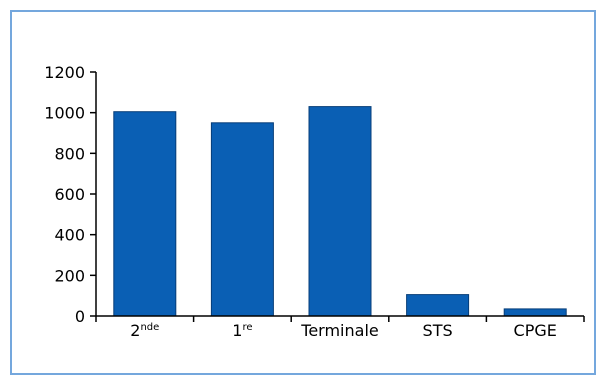 This screenshot has width=606, height=389. Describe the element at coordinates (69, 153) in the screenshot. I see `y-tick-label: 800` at that location.